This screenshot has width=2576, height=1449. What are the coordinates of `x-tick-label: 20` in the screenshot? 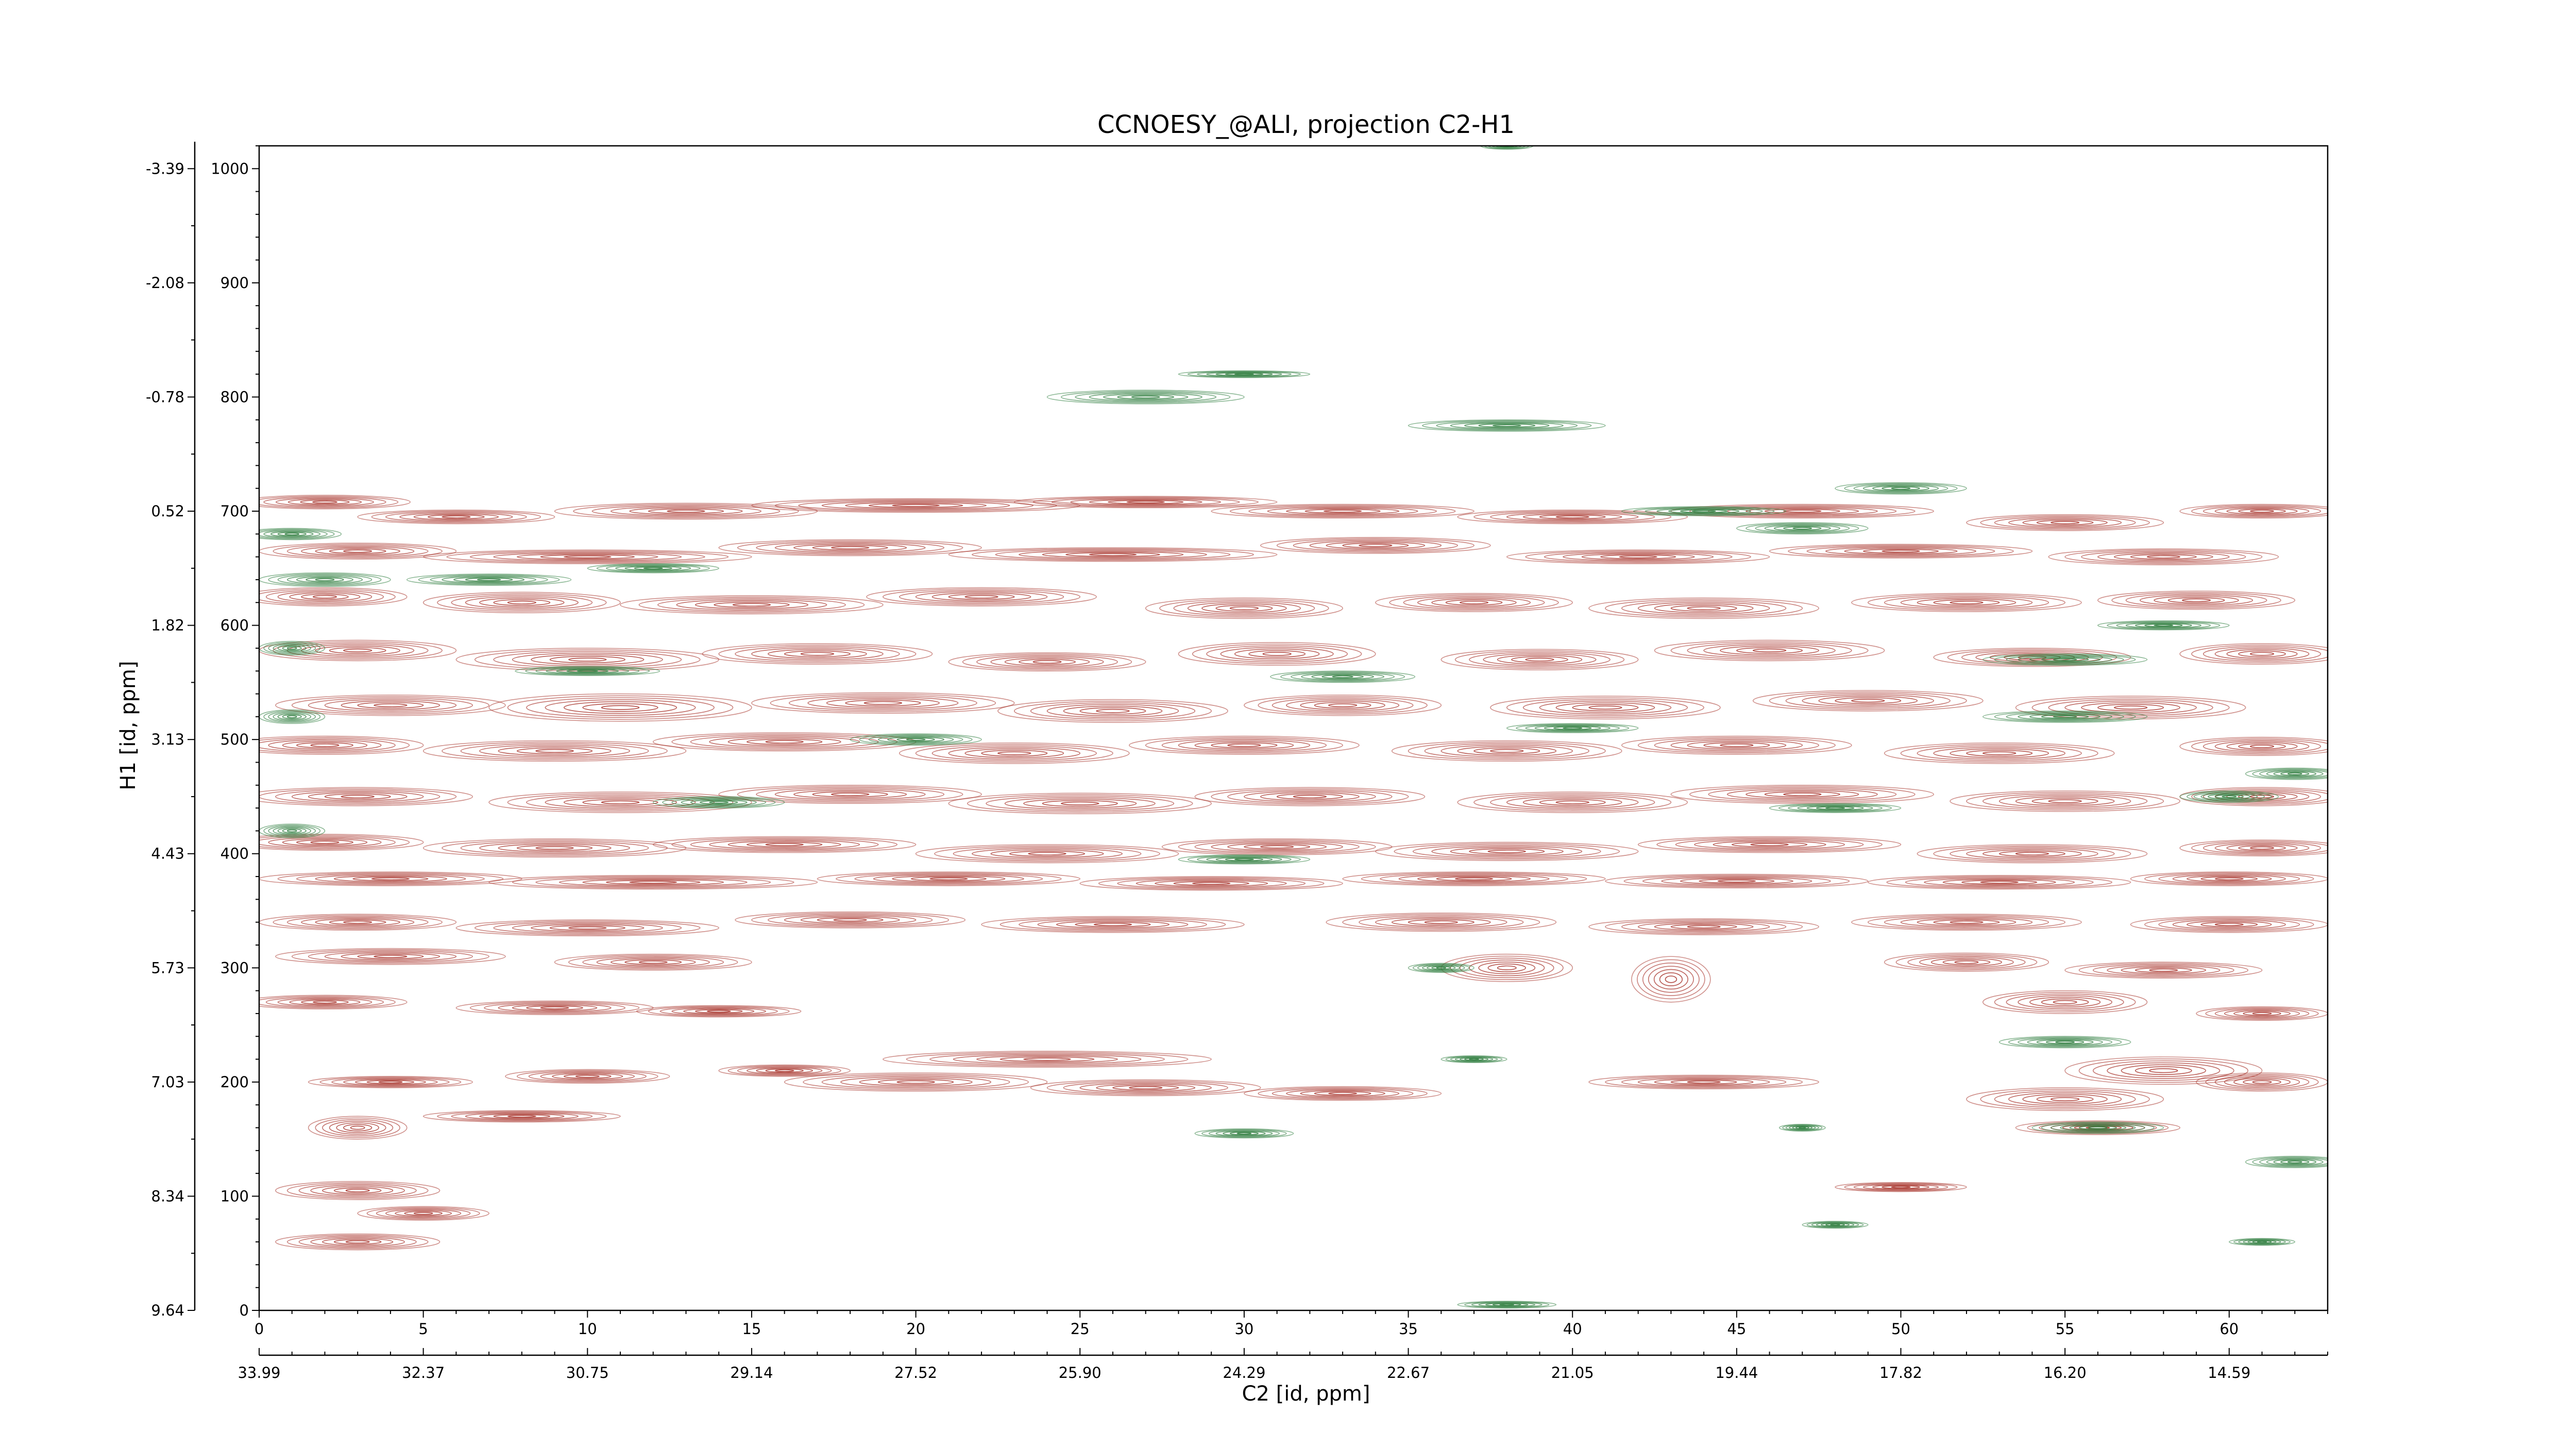 It's located at (915, 1329).